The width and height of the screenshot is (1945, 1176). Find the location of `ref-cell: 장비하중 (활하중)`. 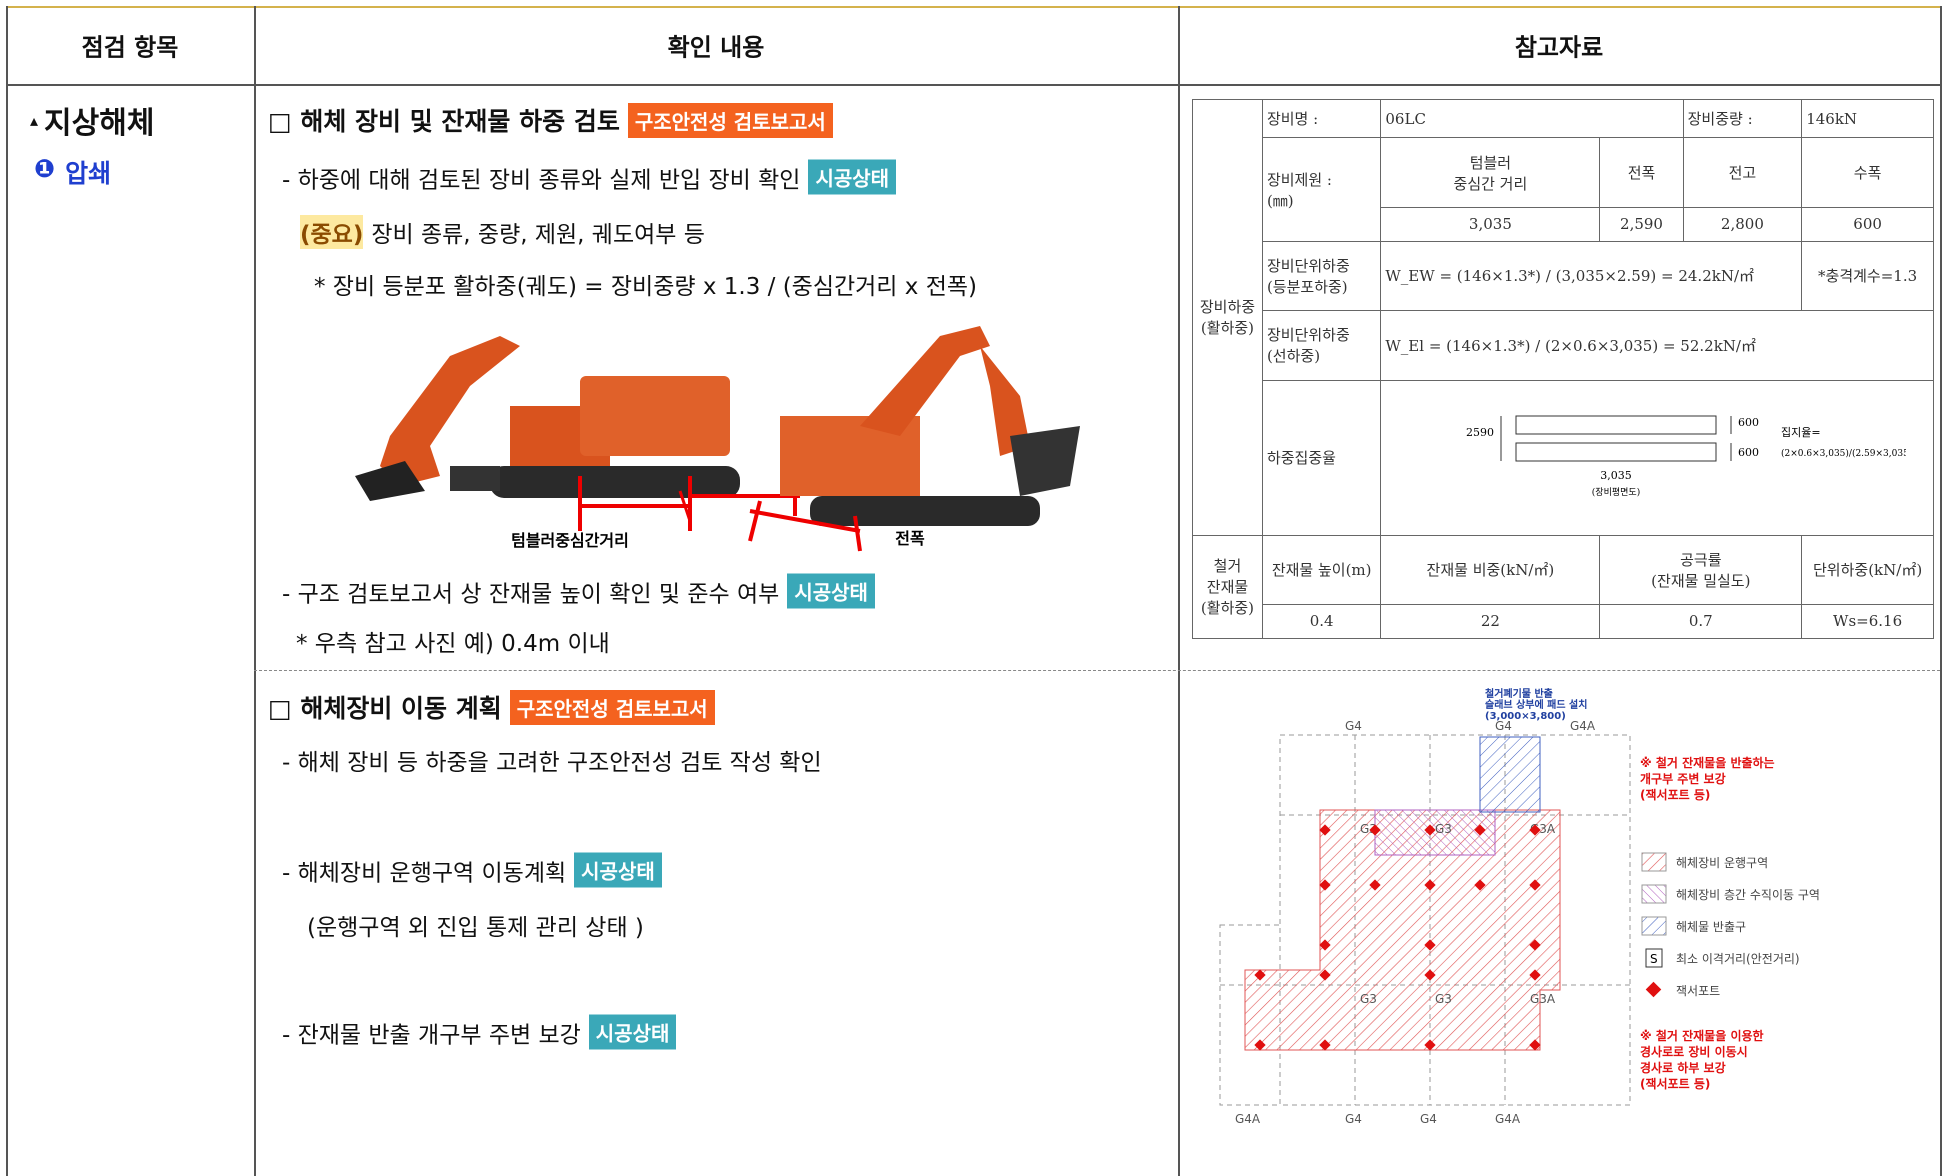

ref-cell: 장비하중 (활하중) is located at coordinates (1227, 317).